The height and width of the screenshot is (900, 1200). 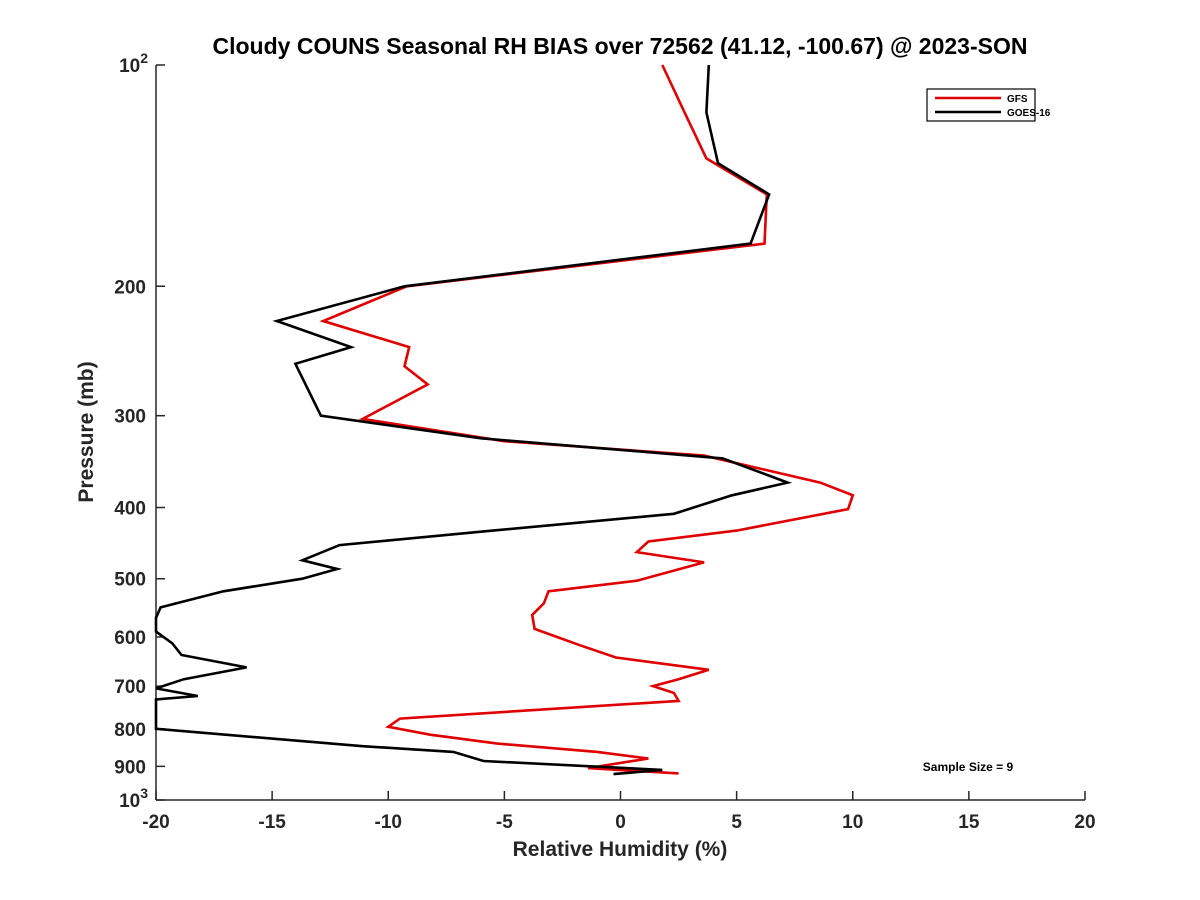 I want to click on x-tick-label: 10, so click(x=852, y=822).